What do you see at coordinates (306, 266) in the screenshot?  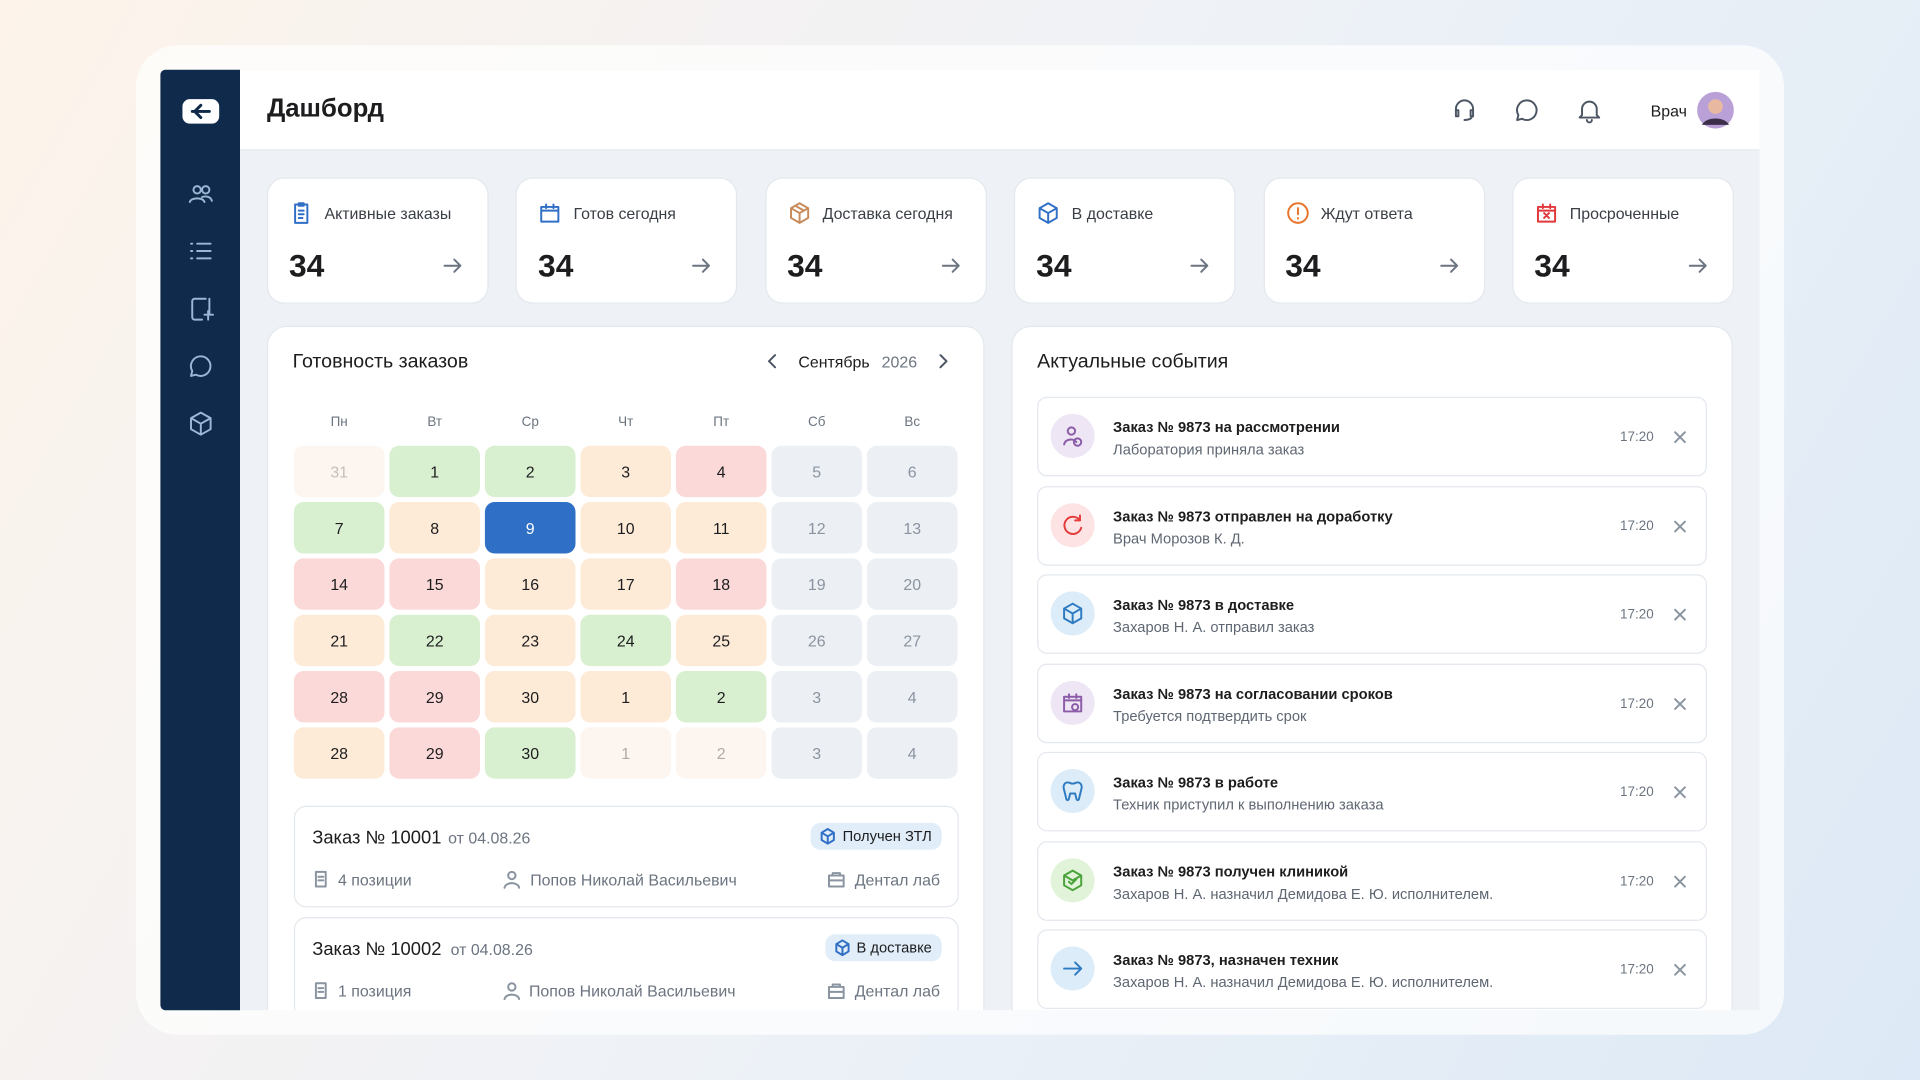 I see `stat-value: 34` at bounding box center [306, 266].